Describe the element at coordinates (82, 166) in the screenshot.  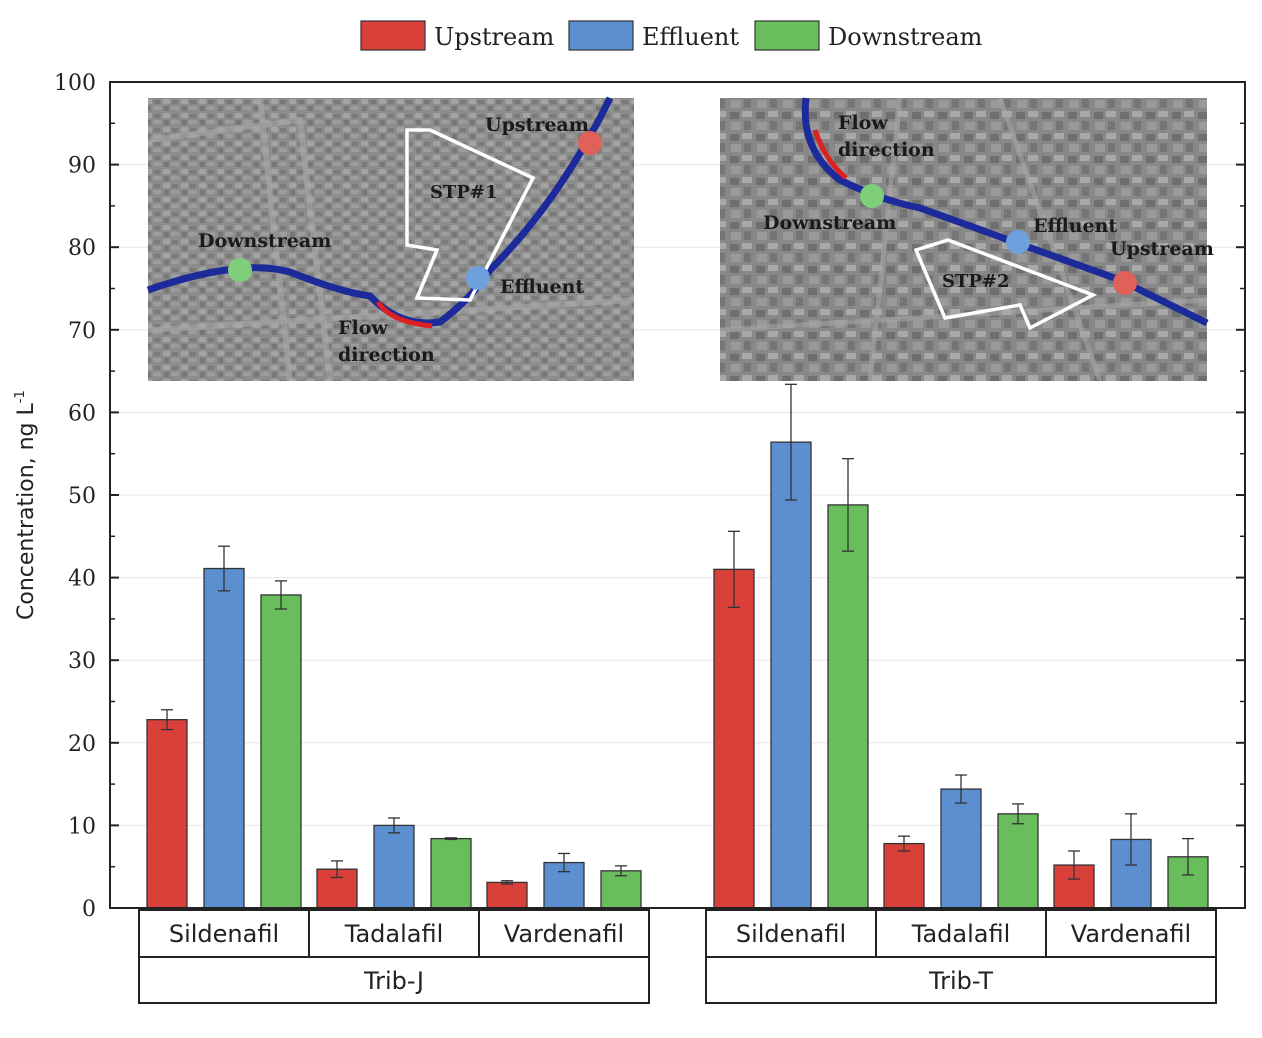
I see `y-tick-label: 90` at that location.